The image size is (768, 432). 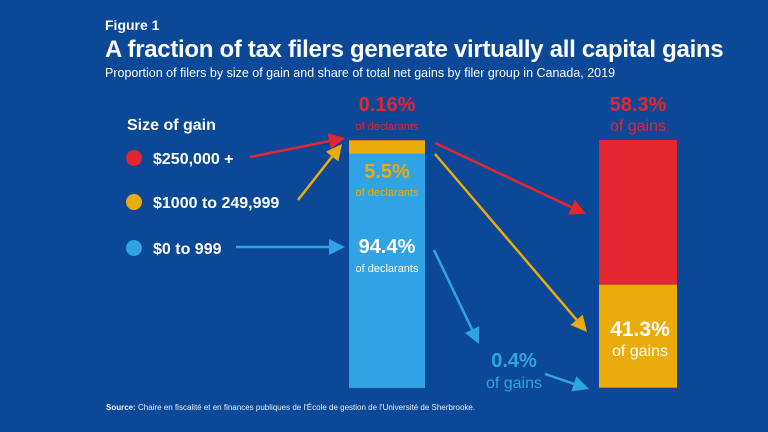 What do you see at coordinates (171, 125) in the screenshot?
I see `legend-title: Size of gain` at bounding box center [171, 125].